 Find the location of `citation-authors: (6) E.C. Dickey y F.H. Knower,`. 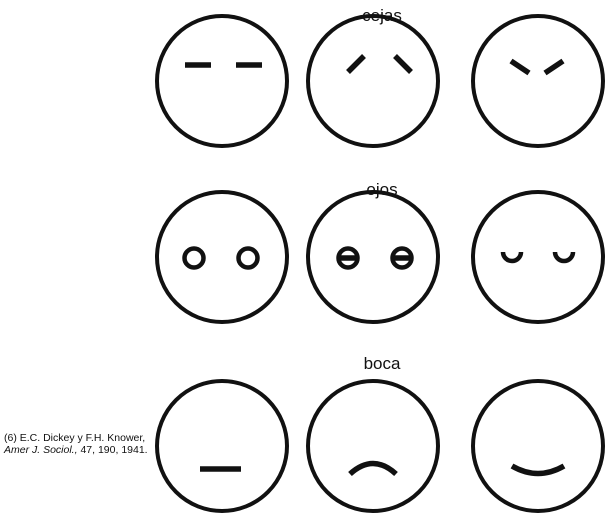

citation-authors: (6) E.C. Dickey y F.H. Knower, is located at coordinates (75, 438).